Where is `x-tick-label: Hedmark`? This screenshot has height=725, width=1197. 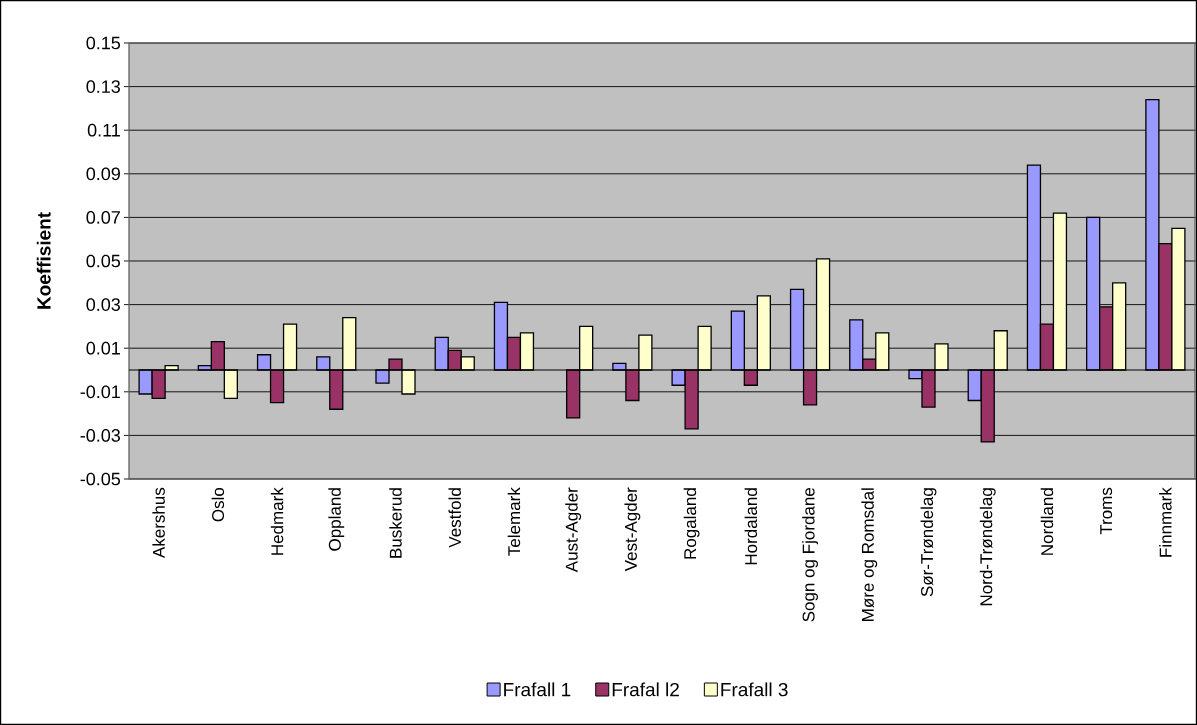
x-tick-label: Hedmark is located at coordinates (277, 521).